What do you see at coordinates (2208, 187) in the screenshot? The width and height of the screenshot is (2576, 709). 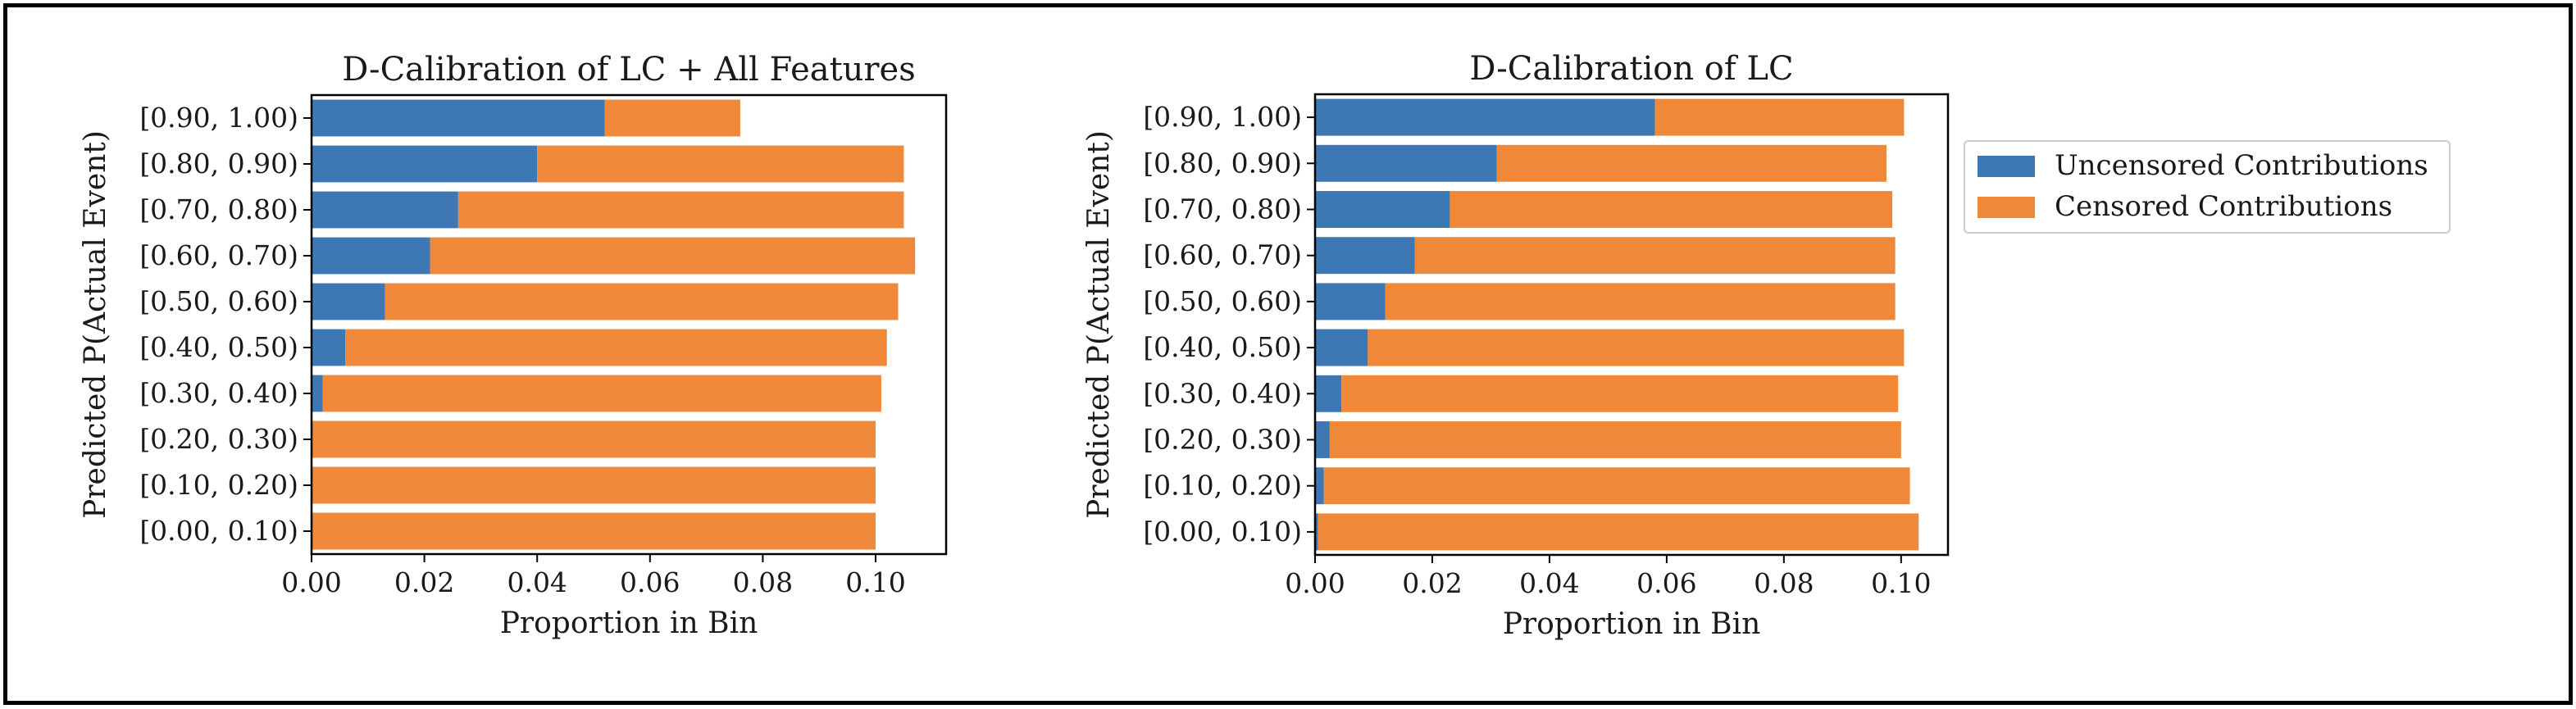 I see `legend-box` at bounding box center [2208, 187].